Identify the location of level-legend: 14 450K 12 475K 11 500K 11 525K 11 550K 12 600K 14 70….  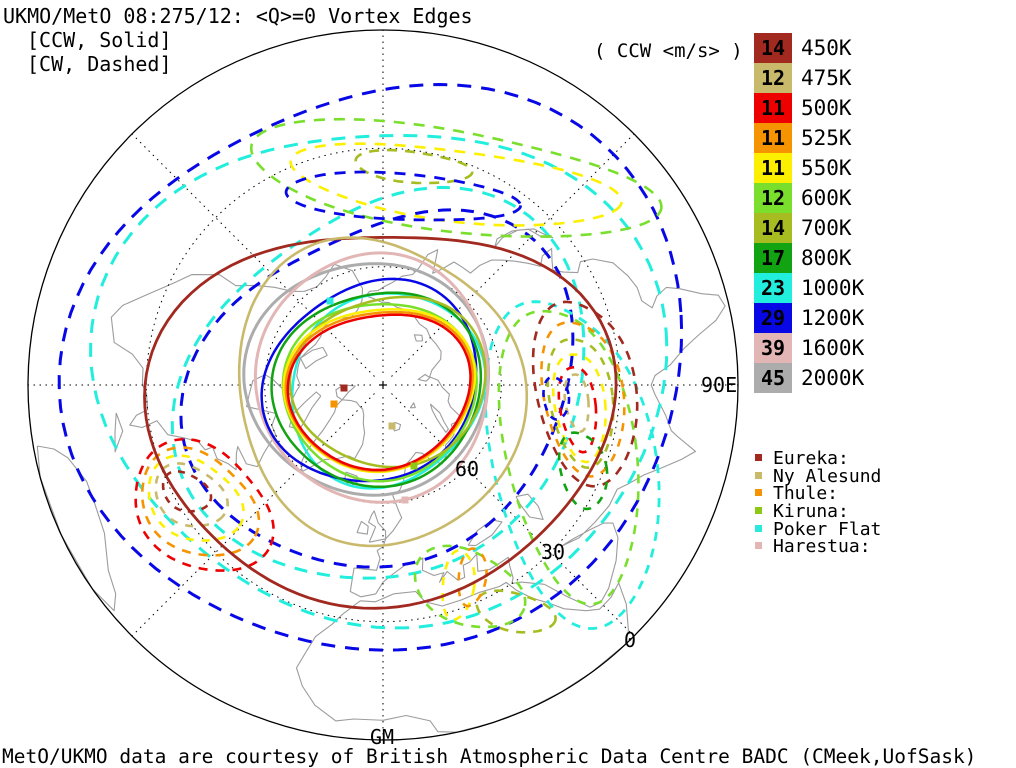
(809, 213).